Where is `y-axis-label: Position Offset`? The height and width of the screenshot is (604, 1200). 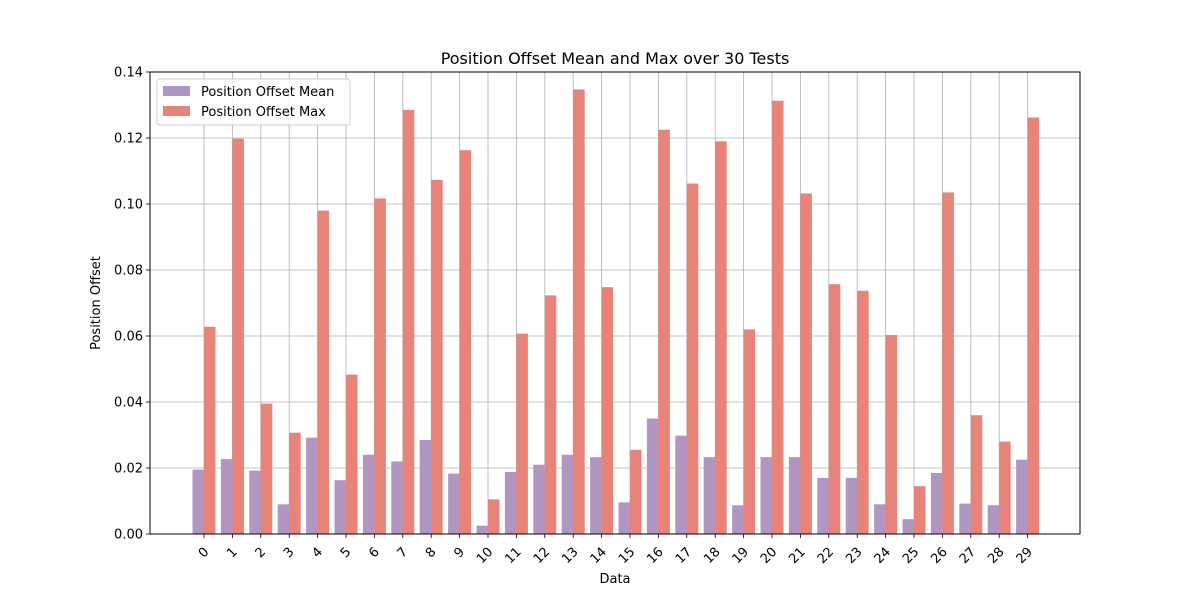
y-axis-label: Position Offset is located at coordinates (96, 303).